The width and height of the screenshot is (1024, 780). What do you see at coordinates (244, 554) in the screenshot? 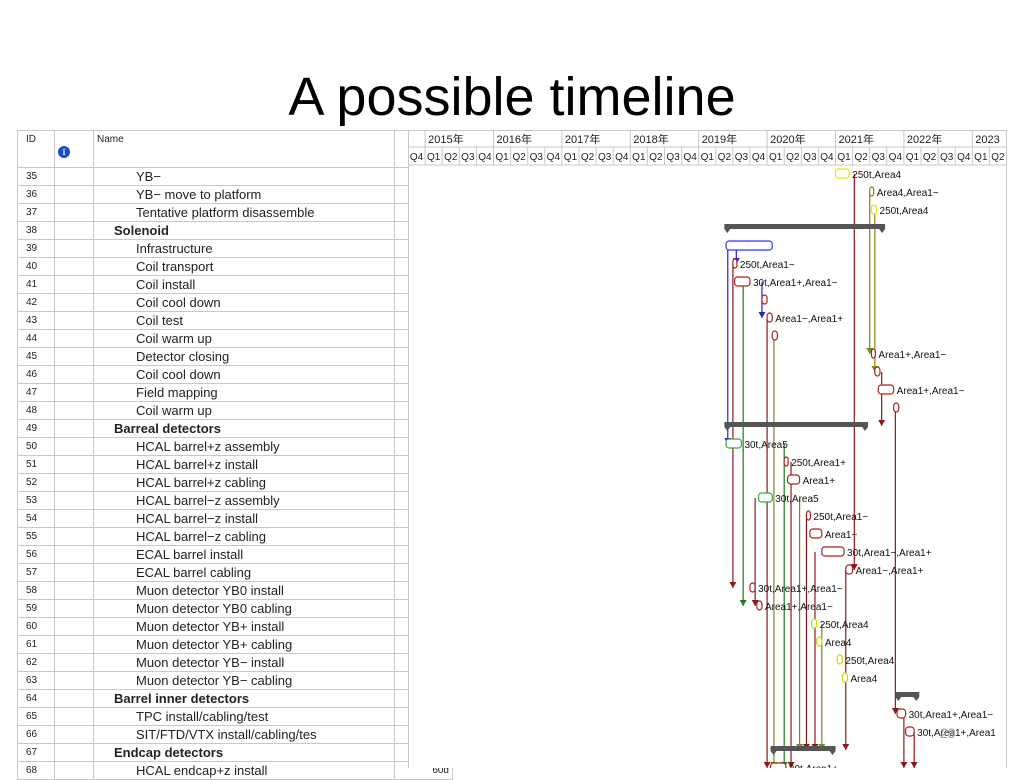
I see `task-name: ECAL barrel install` at bounding box center [244, 554].